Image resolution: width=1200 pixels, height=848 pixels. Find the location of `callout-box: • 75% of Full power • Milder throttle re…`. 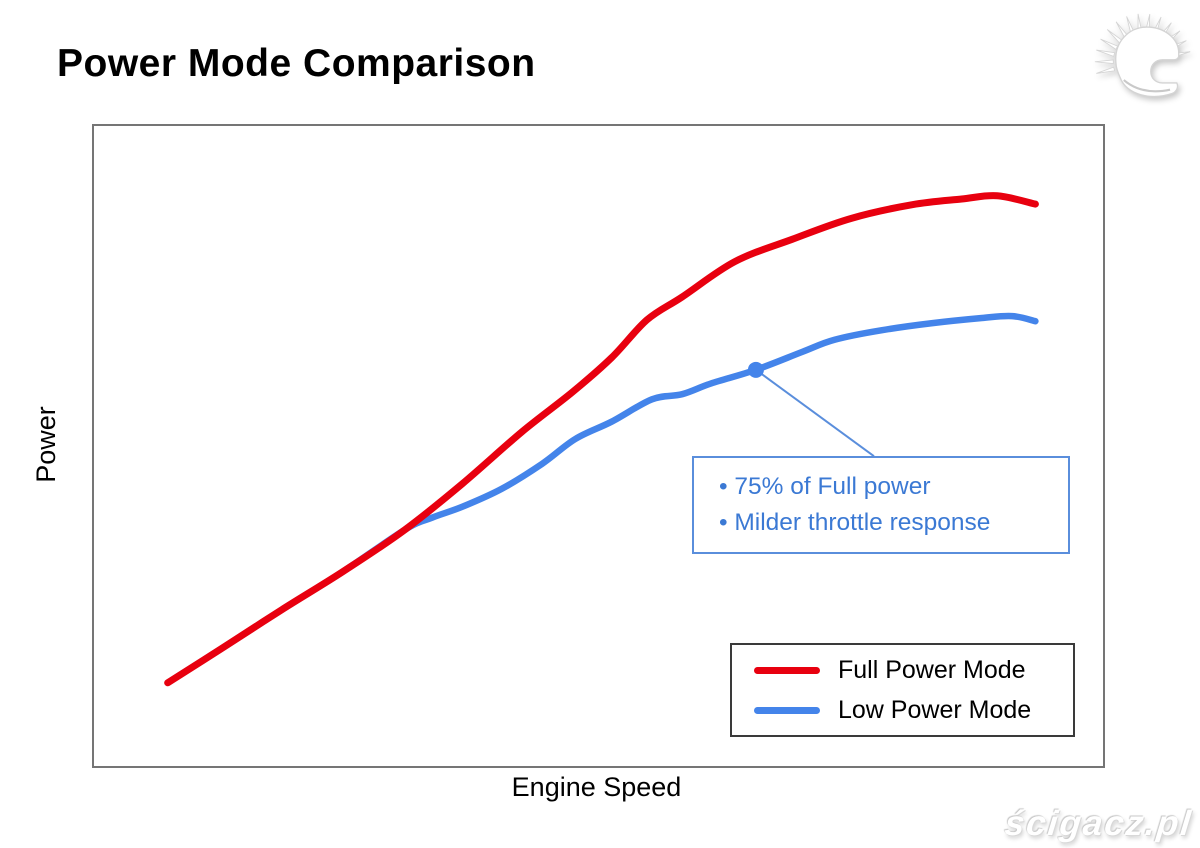

callout-box: • 75% of Full power • Milder throttle re… is located at coordinates (881, 505).